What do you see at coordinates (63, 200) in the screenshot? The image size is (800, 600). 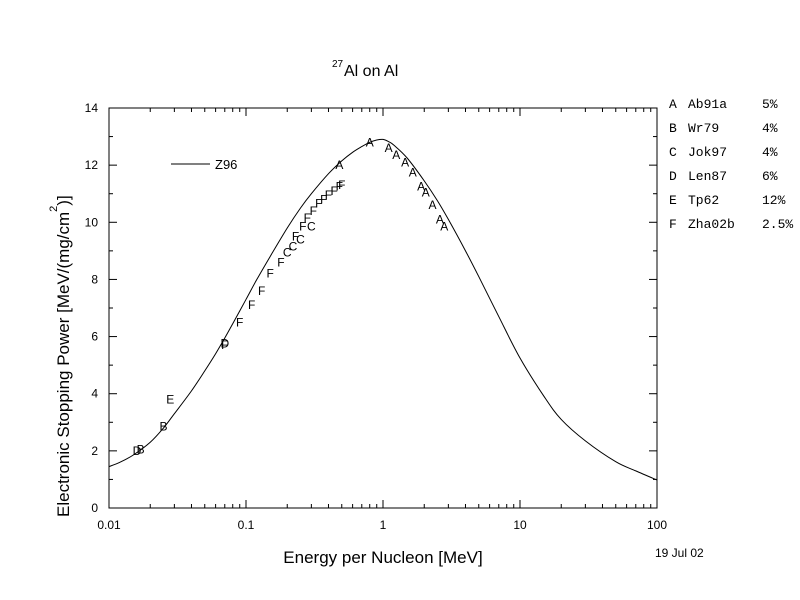 I see `y-axis-label-close: )]` at bounding box center [63, 200].